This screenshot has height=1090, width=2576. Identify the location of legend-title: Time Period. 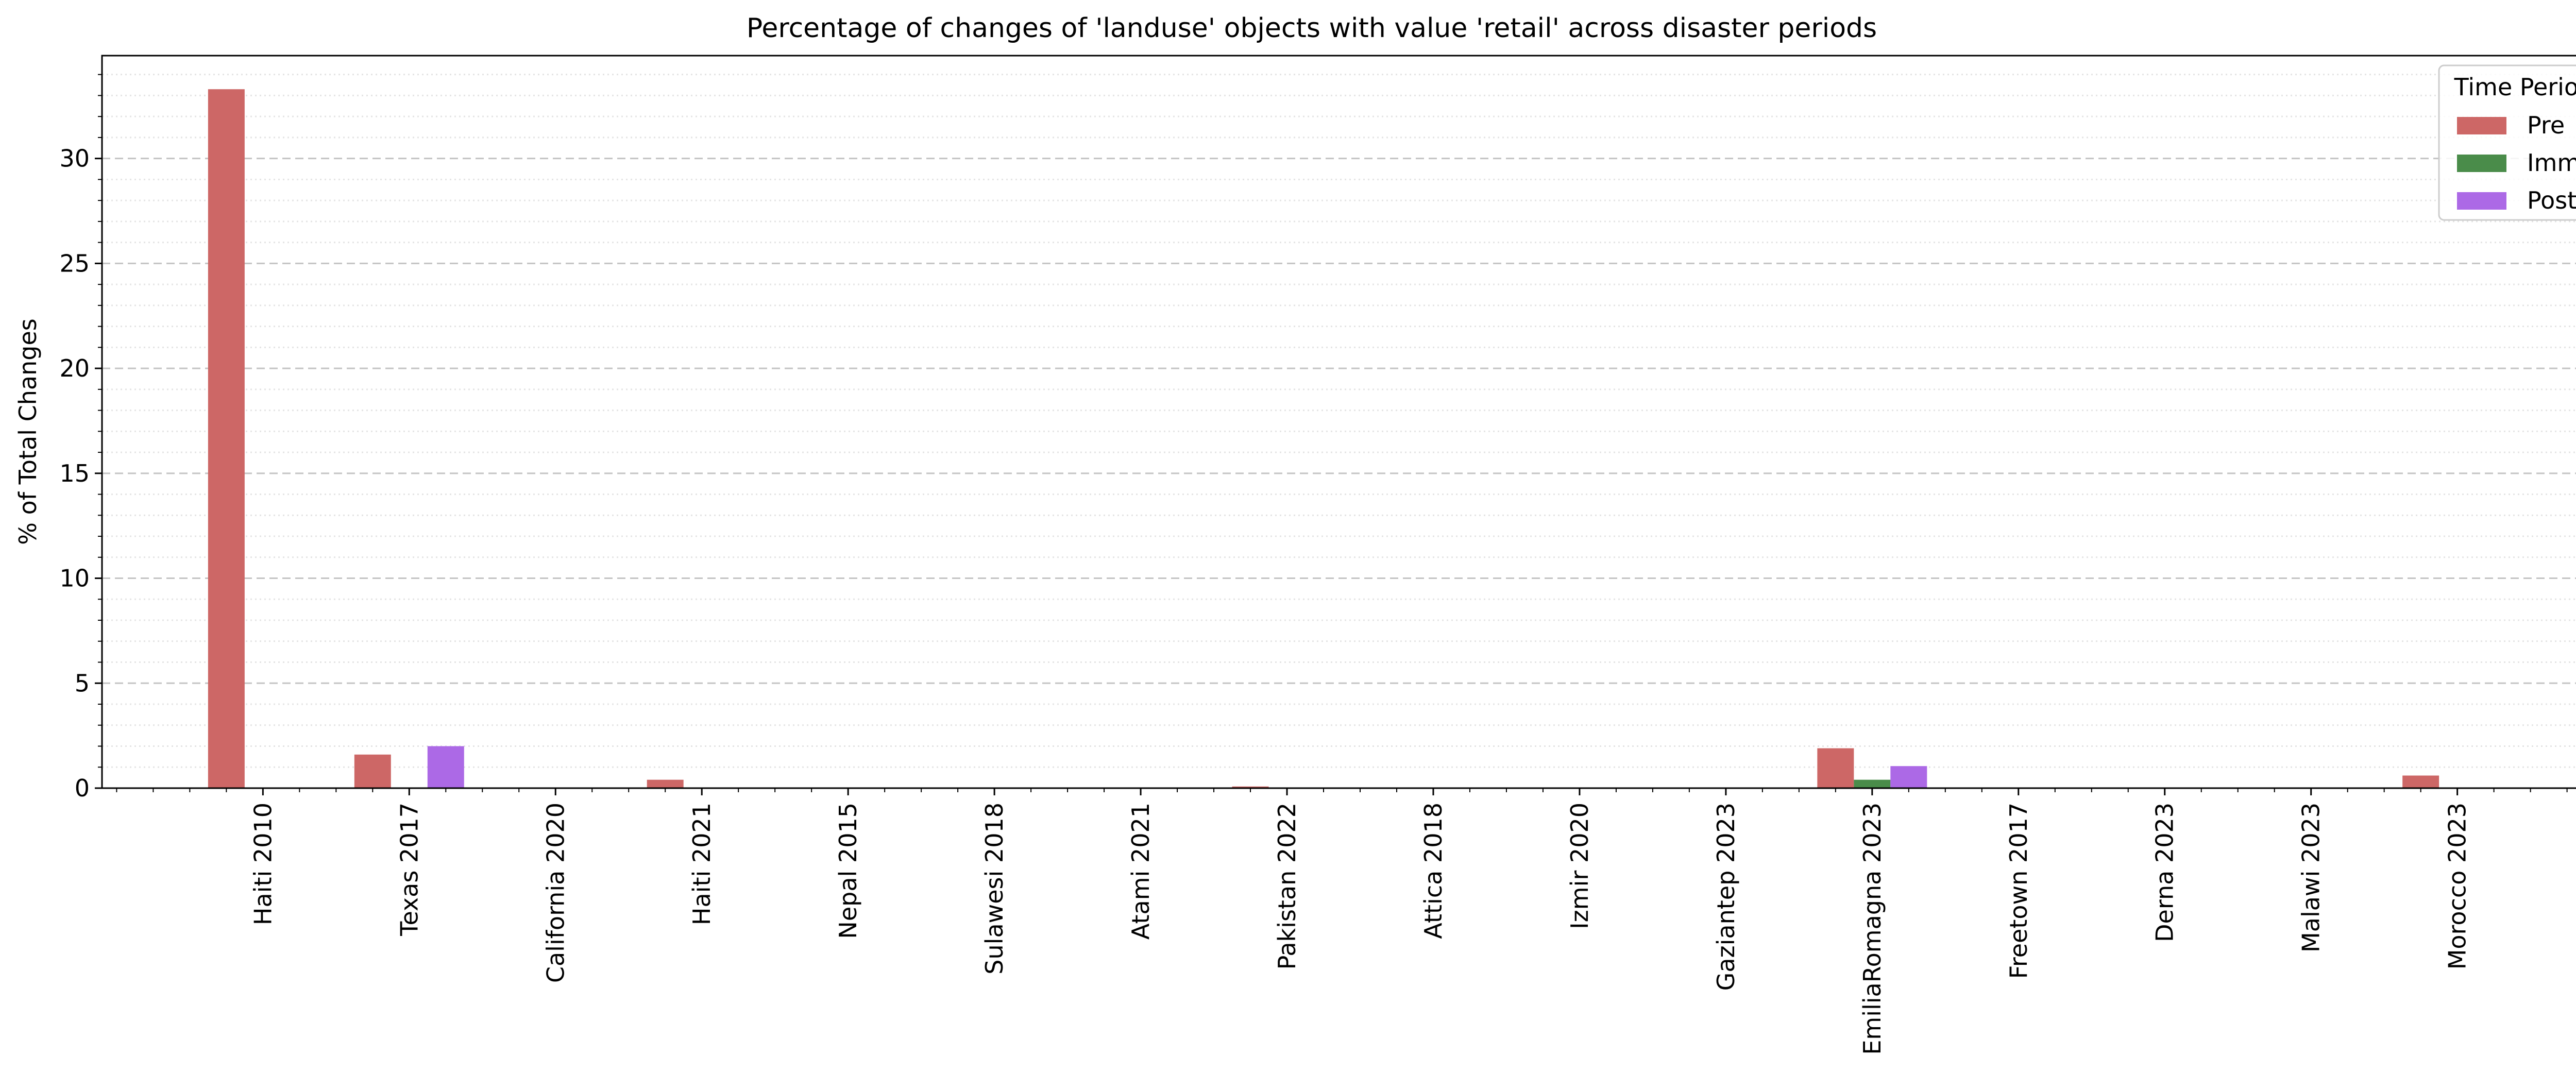
(2515, 87).